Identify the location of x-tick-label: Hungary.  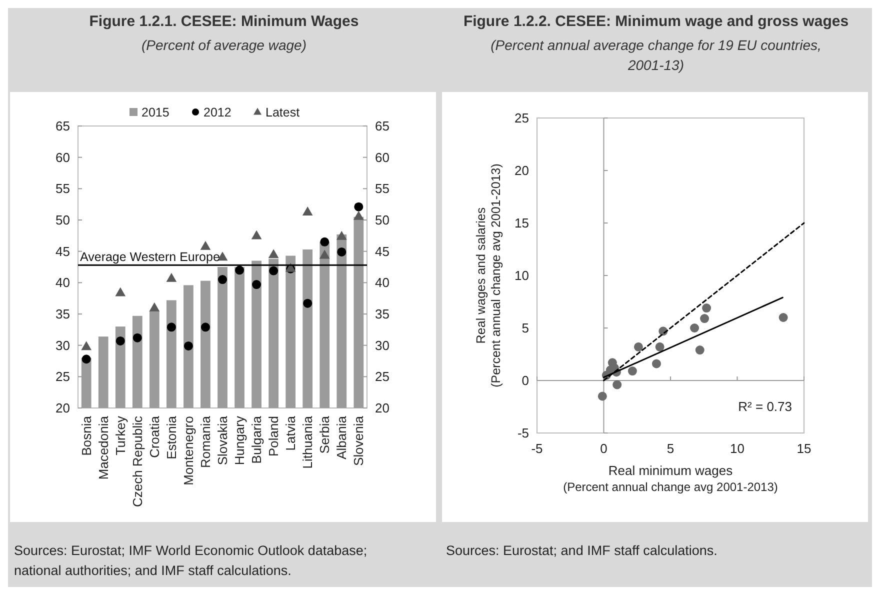
(240, 441).